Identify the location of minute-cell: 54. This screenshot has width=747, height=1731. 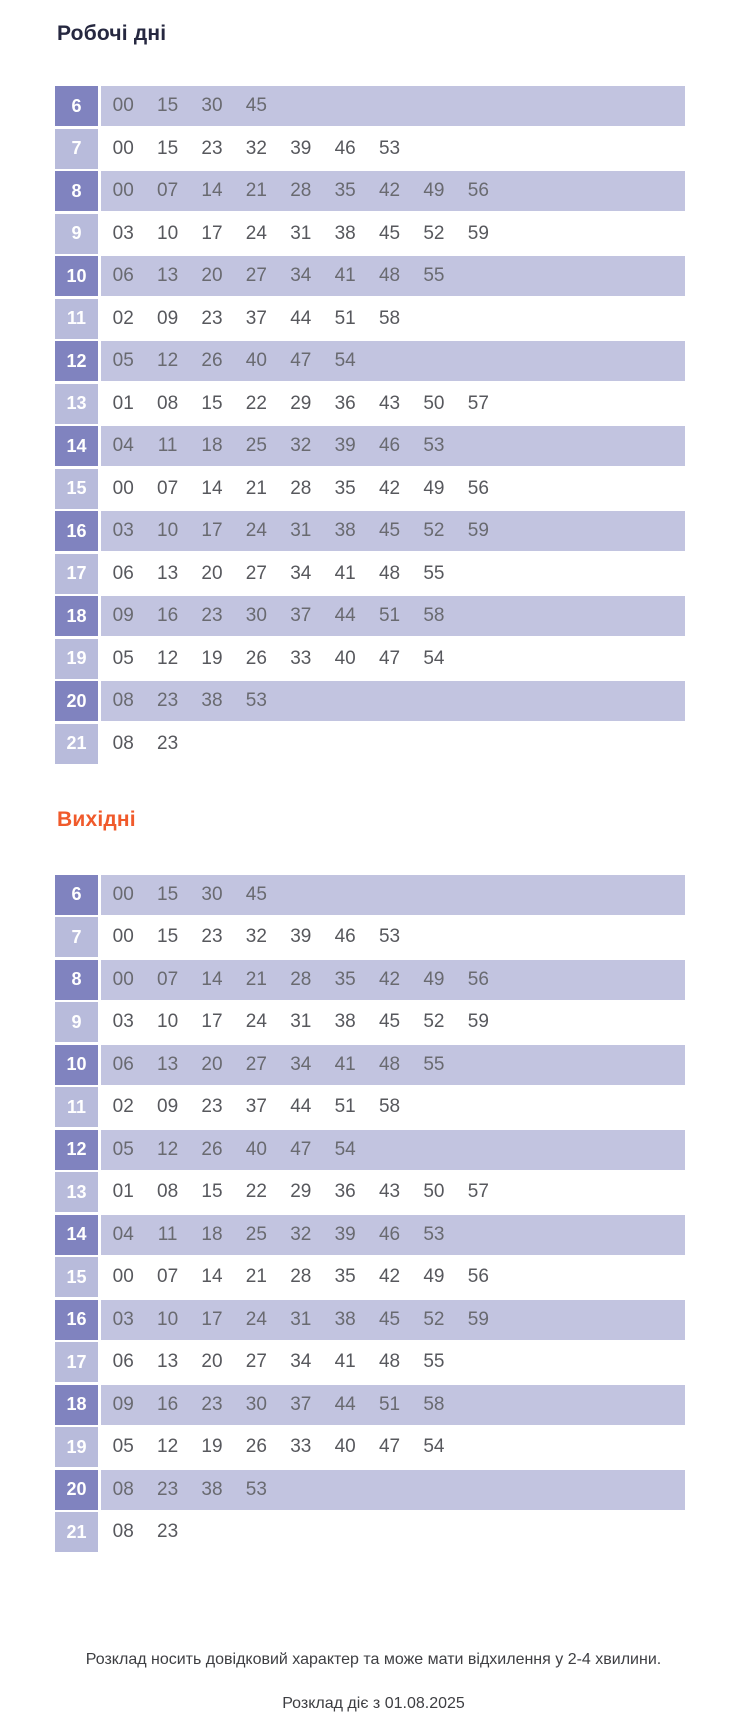
(434, 658).